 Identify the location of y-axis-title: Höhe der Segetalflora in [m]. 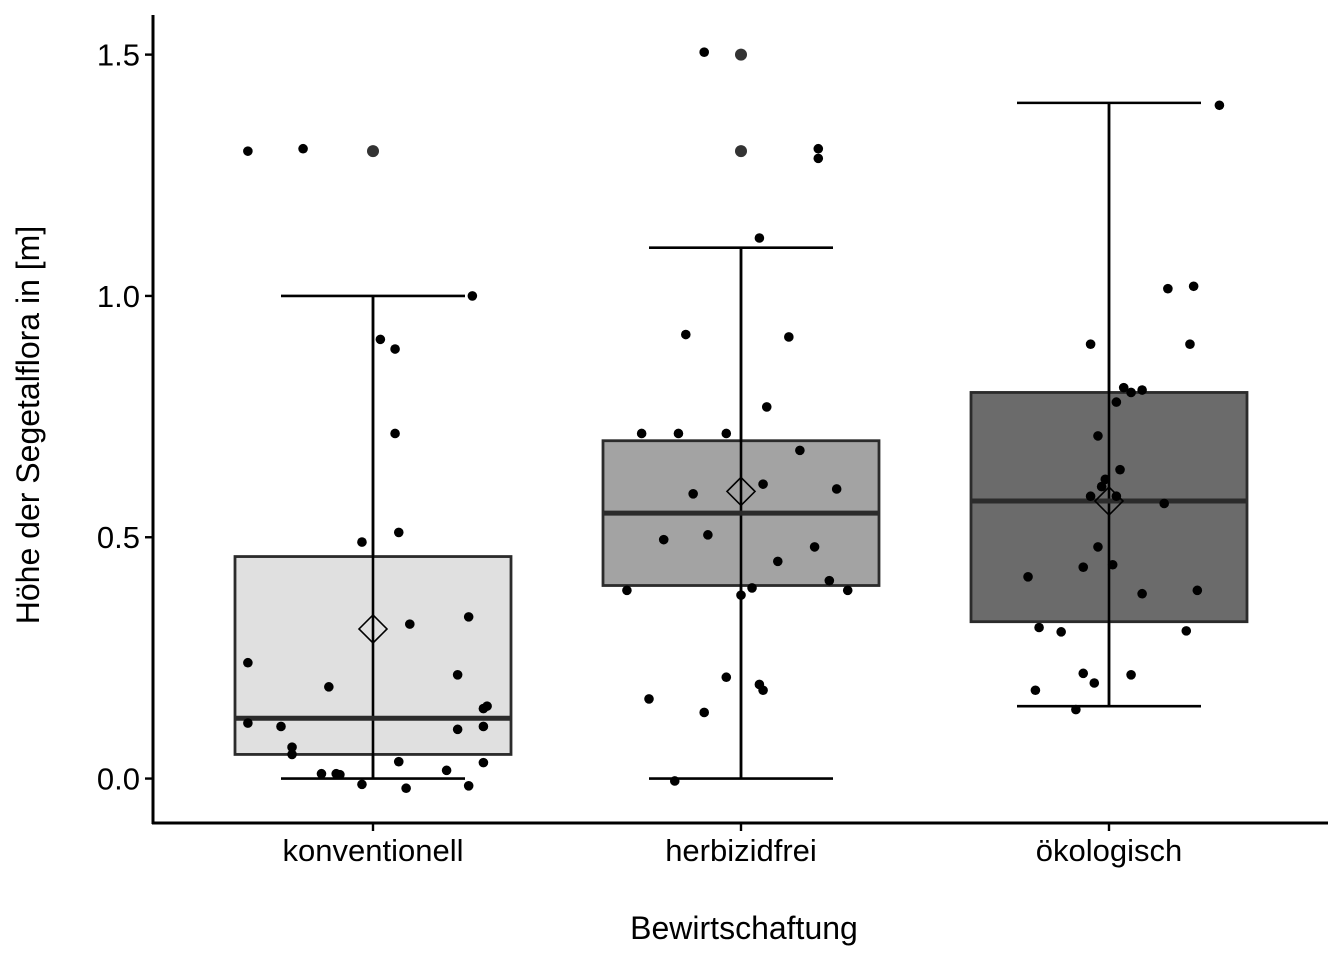
(28, 425).